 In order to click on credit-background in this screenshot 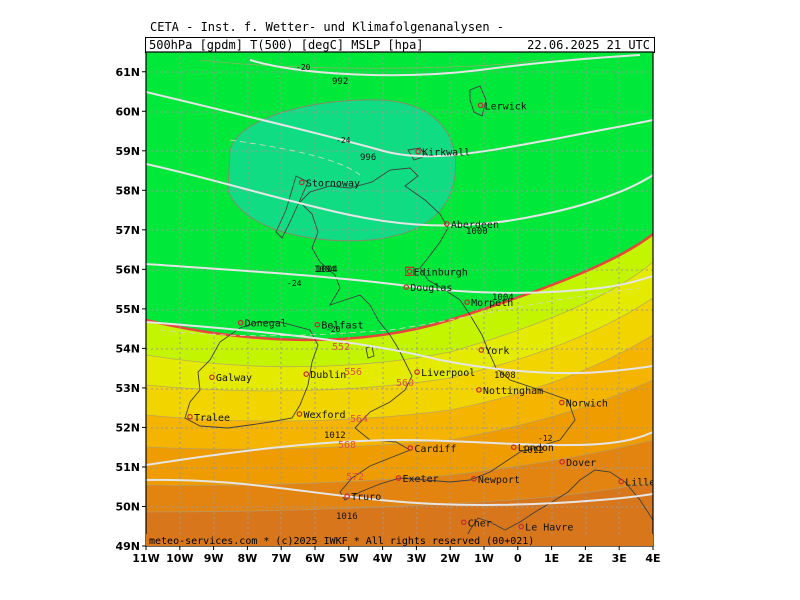, I will do `click(399, 540)`.